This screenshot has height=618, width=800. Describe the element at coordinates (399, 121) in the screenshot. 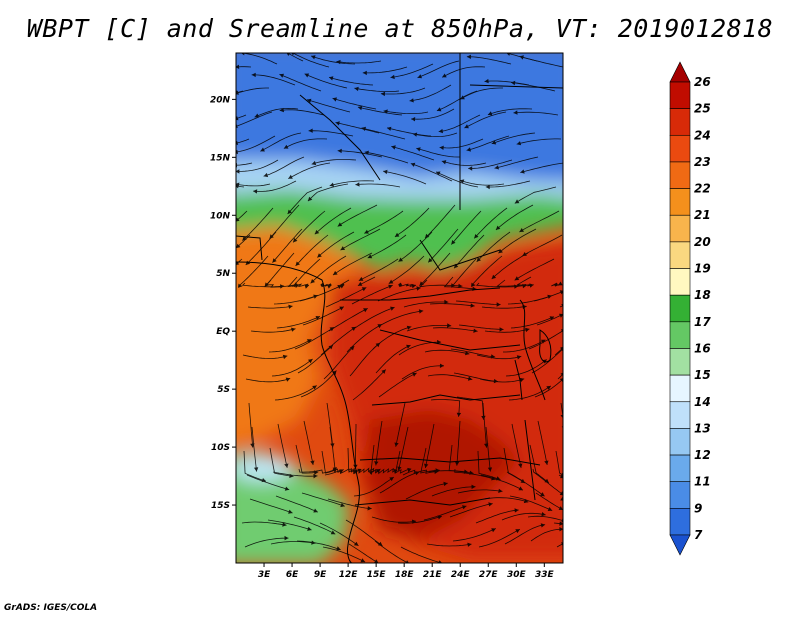

I see `region-cold-north` at that location.